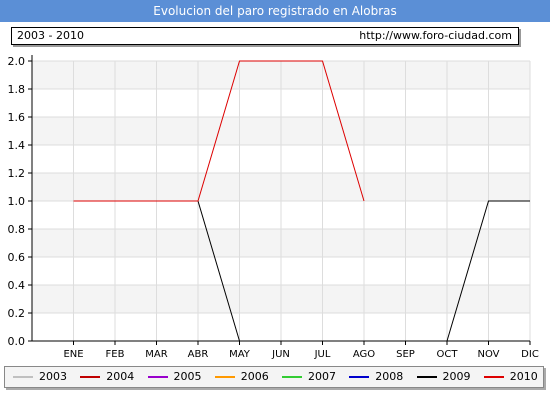  I want to click on x-tick-label: MAY, so click(240, 354).